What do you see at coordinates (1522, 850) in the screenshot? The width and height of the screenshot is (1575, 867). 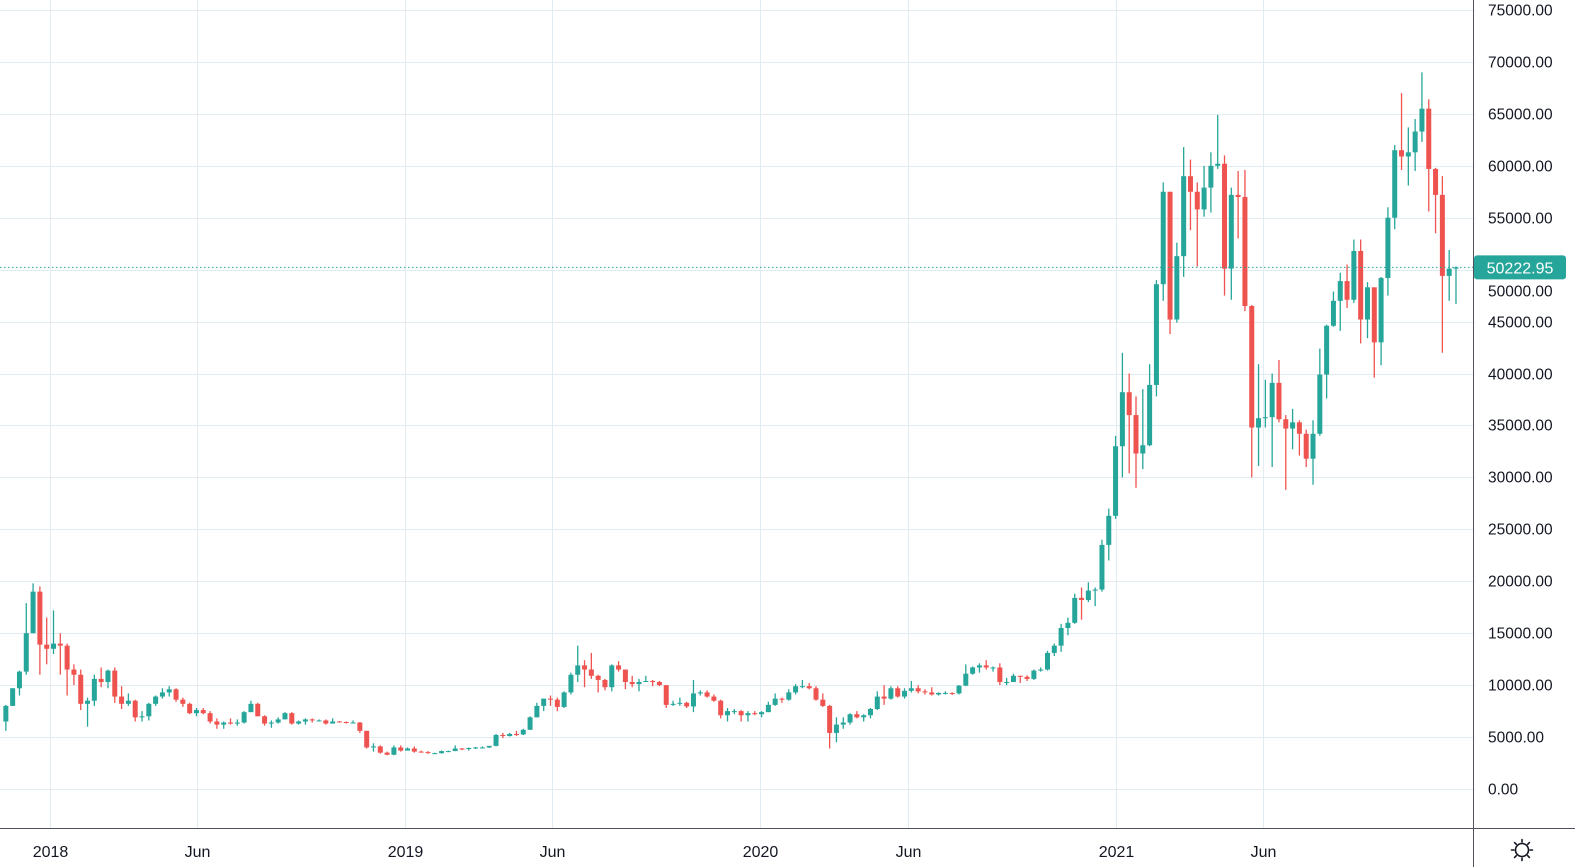 I see `sun-gear-icon` at bounding box center [1522, 850].